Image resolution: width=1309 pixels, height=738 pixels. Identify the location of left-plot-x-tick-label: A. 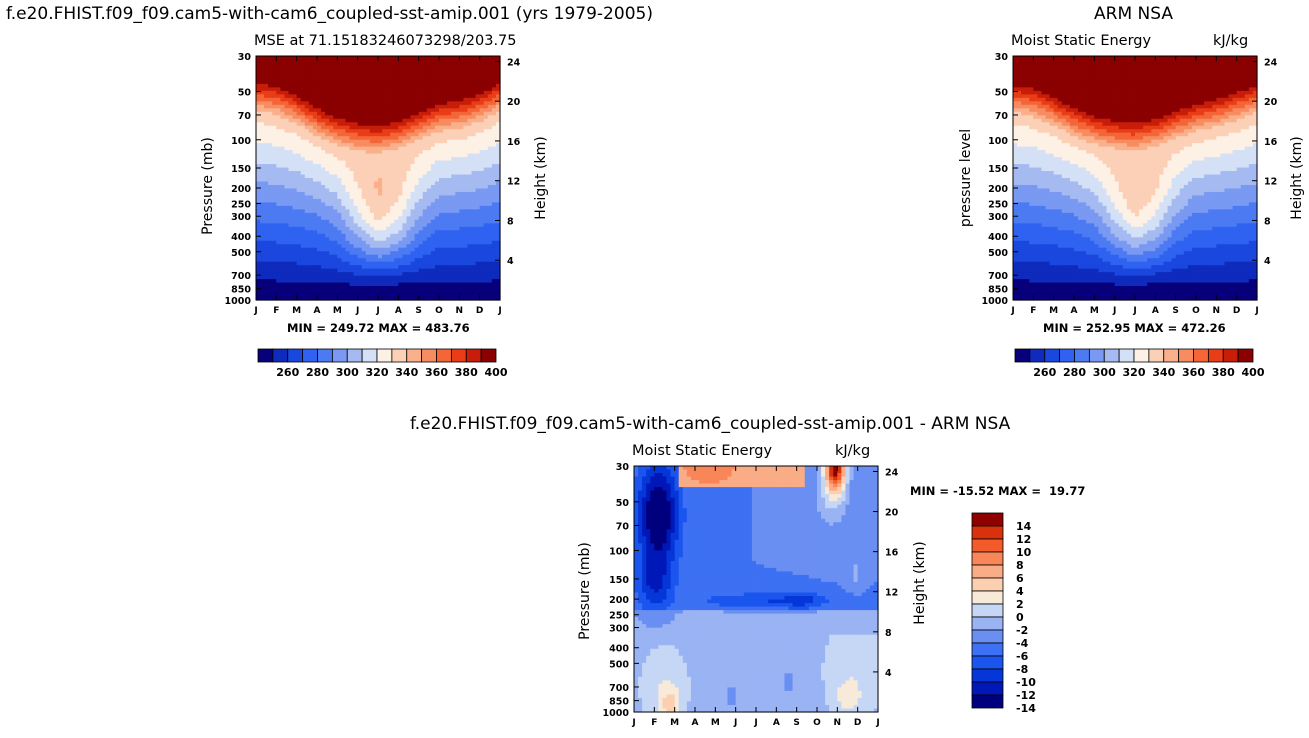
(398, 311).